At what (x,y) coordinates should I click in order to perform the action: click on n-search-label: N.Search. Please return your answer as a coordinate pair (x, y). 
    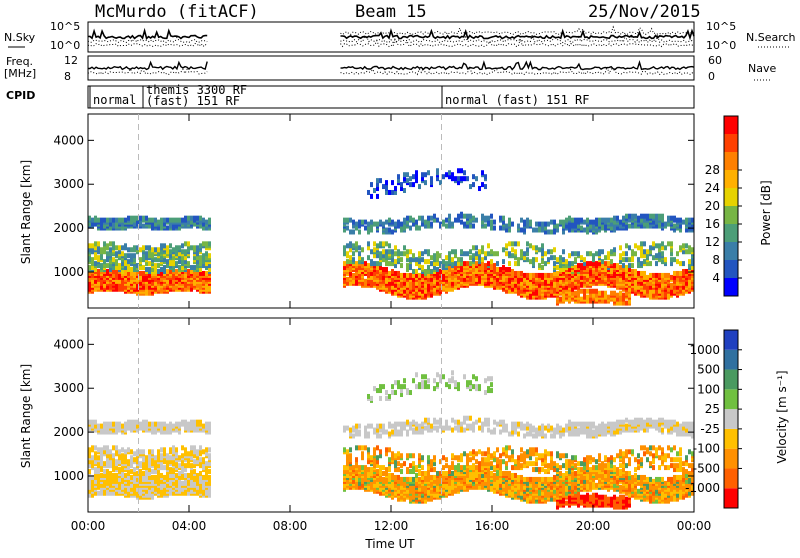
    Looking at the image, I should click on (771, 37).